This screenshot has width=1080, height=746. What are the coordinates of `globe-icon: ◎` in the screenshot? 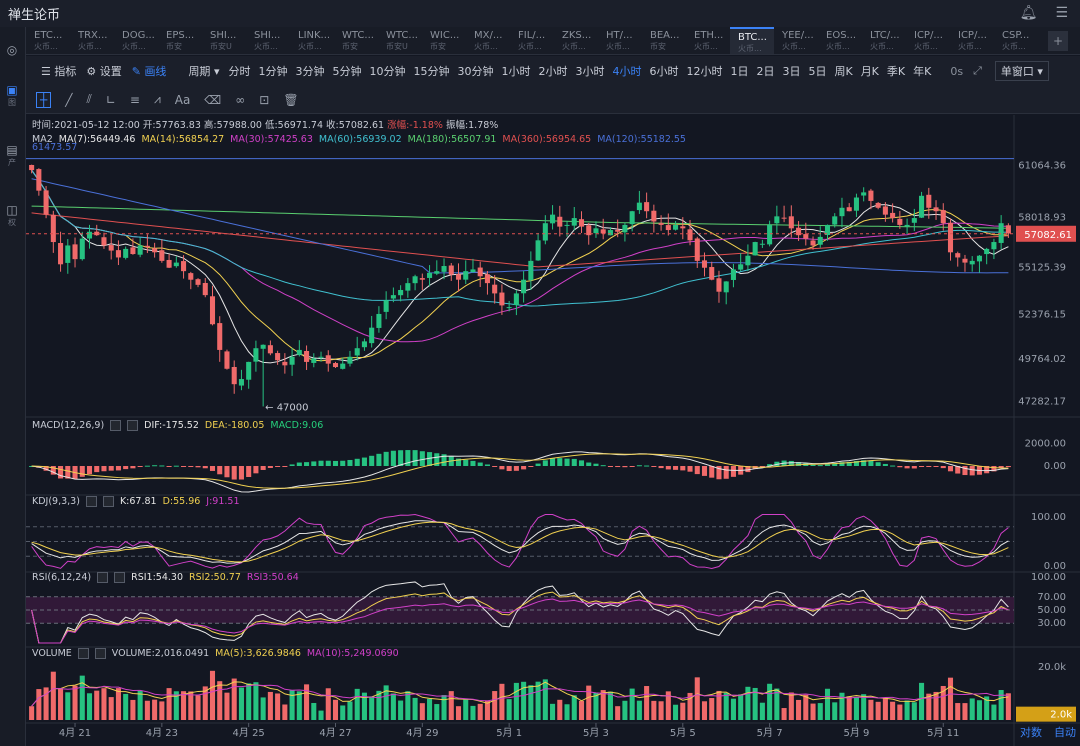 It's located at (12, 50).